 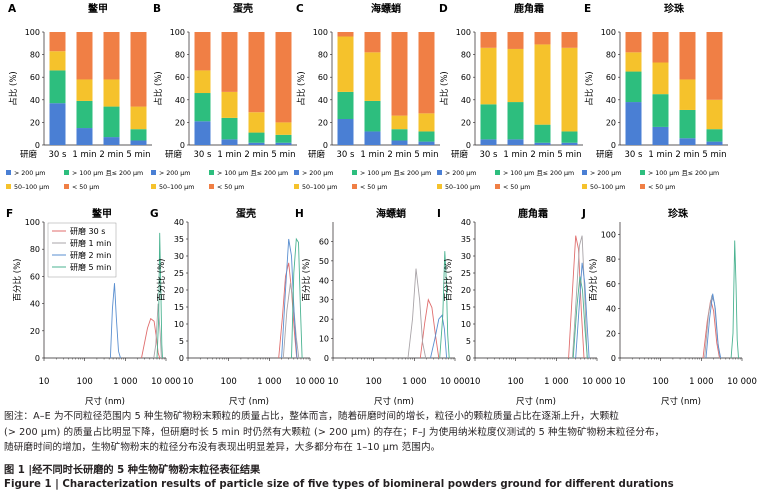 What do you see at coordinates (180, 55) in the screenshot?
I see `y-tick-label: 80` at bounding box center [180, 55].